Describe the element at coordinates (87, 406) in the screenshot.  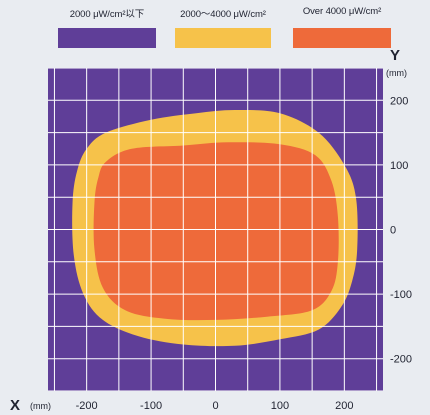
I see `x-tick-label: -200` at that location.